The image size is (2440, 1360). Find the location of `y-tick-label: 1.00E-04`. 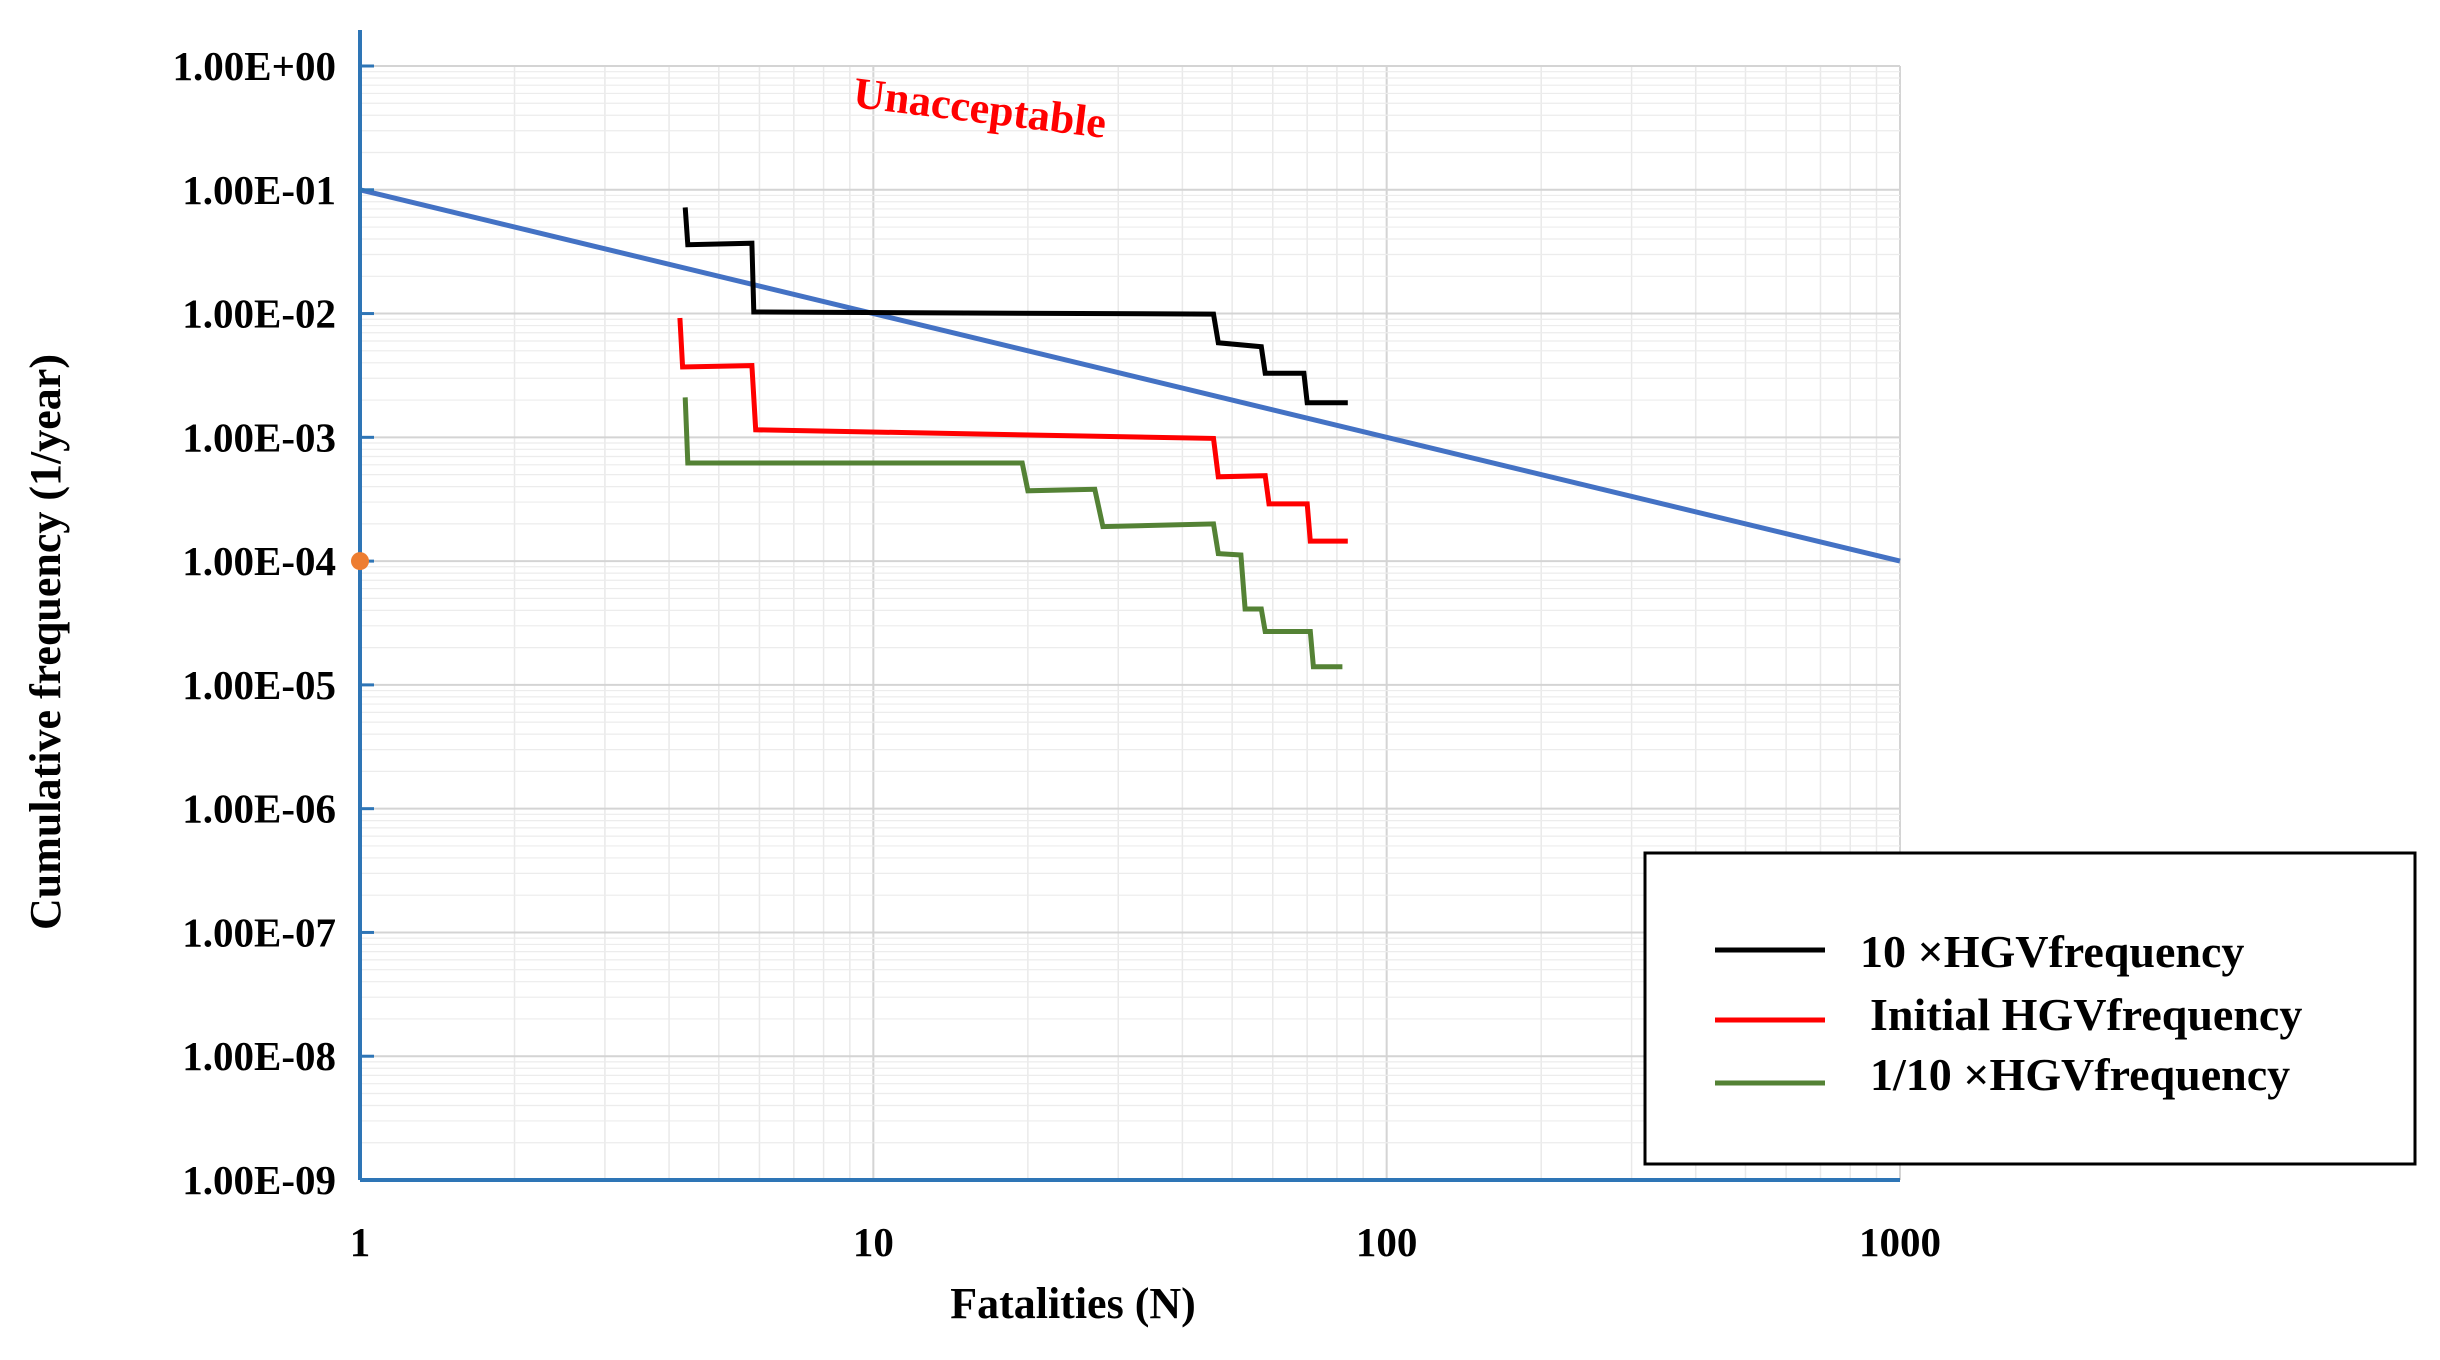

y-tick-label: 1.00E-04 is located at coordinates (259, 561).